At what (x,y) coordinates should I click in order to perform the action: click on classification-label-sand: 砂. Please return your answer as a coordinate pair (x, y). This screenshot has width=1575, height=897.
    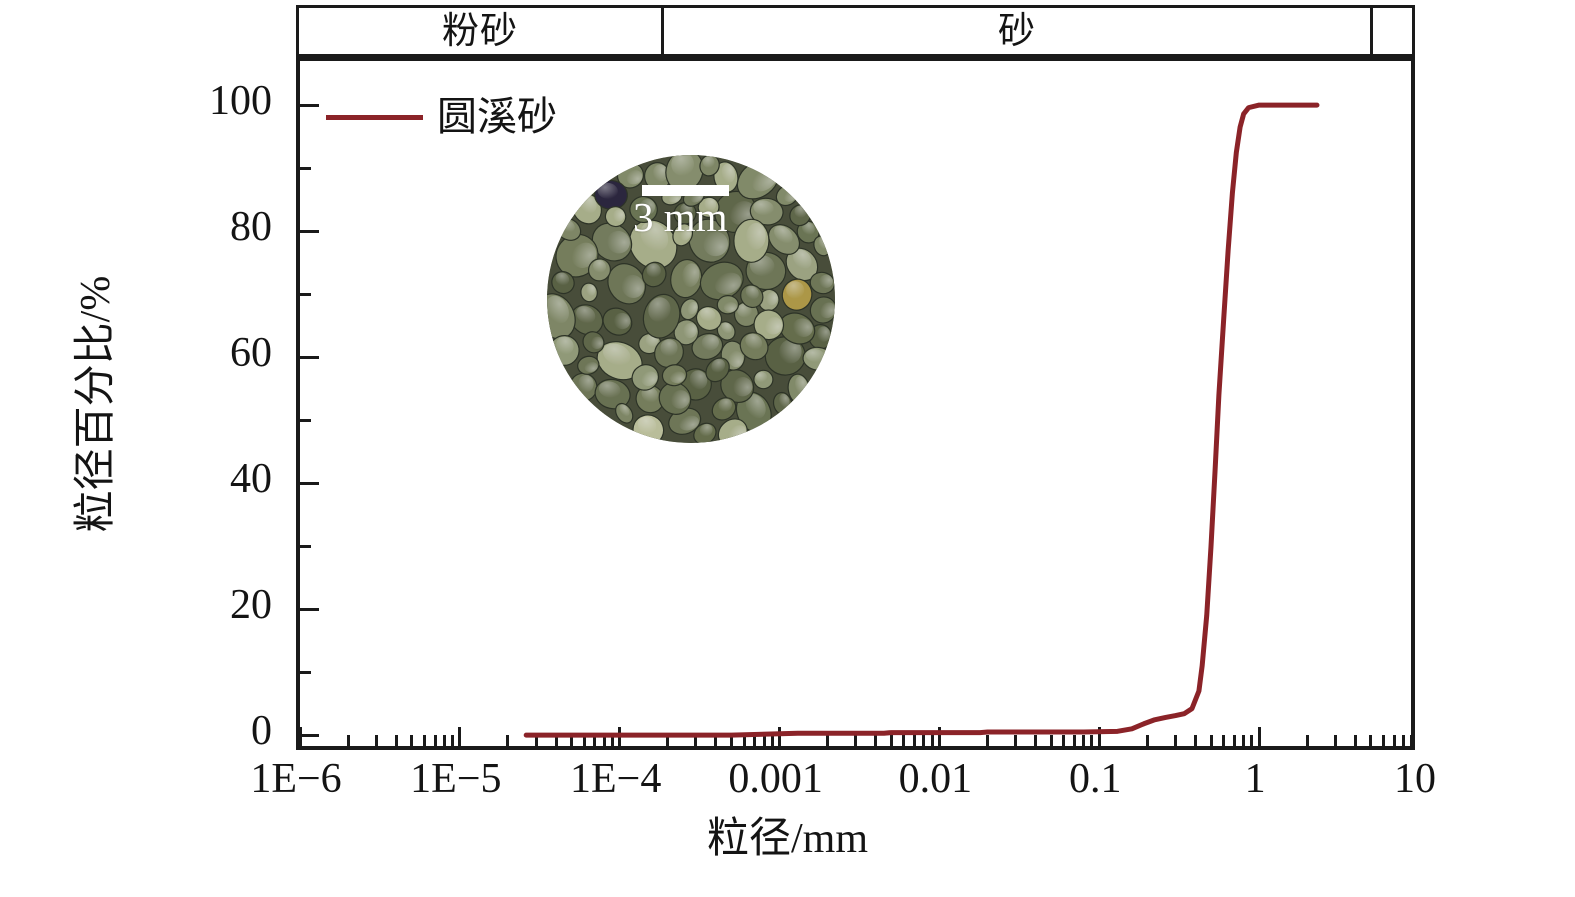
    Looking at the image, I should click on (1017, 31).